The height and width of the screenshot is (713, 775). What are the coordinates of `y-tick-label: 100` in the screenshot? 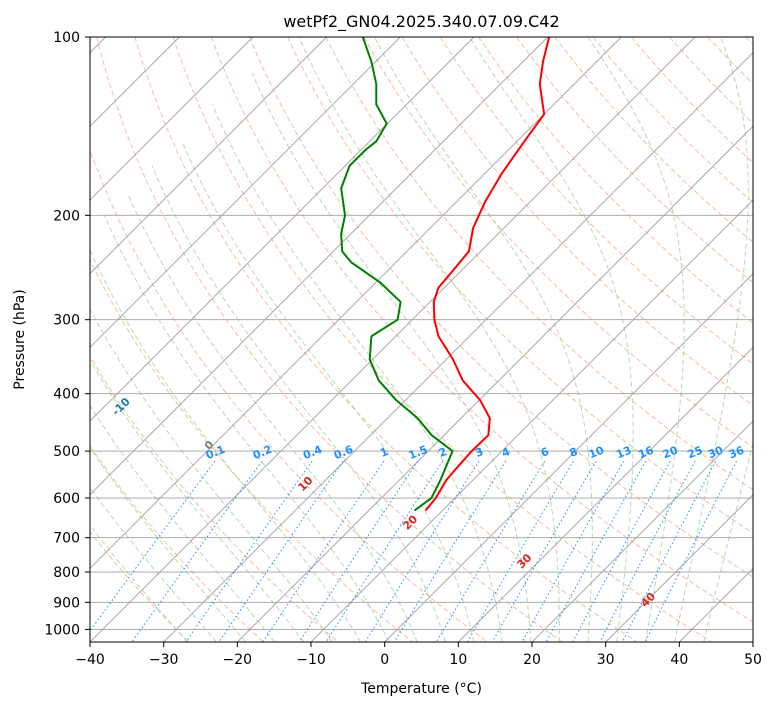 It's located at (66, 38).